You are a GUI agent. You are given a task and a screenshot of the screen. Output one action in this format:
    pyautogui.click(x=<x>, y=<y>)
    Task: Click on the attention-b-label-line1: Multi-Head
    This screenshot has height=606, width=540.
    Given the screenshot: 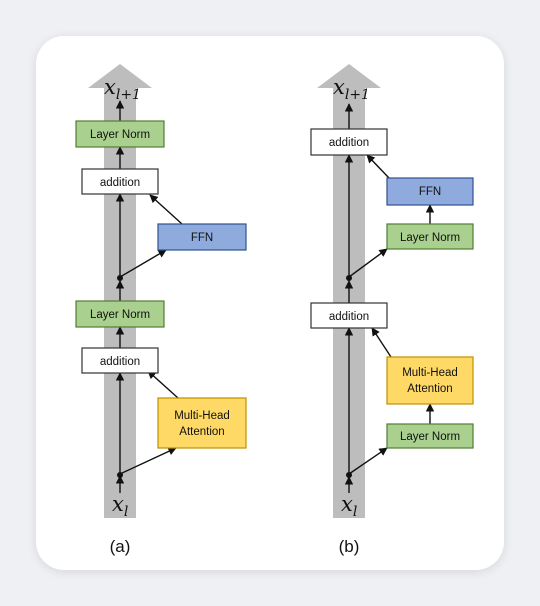 What is the action you would take?
    pyautogui.click(x=430, y=373)
    